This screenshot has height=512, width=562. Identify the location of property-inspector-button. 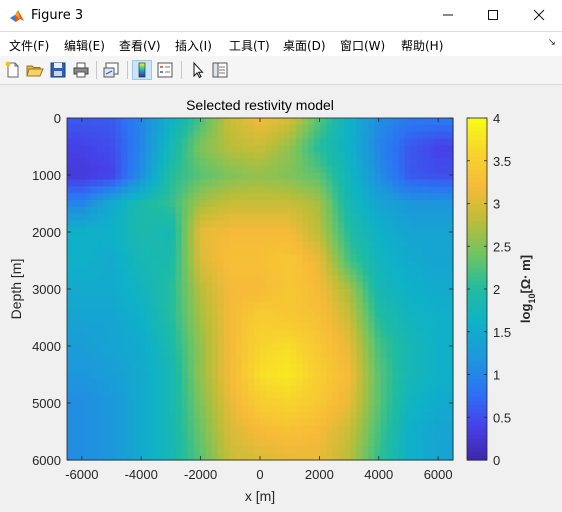
(220, 70).